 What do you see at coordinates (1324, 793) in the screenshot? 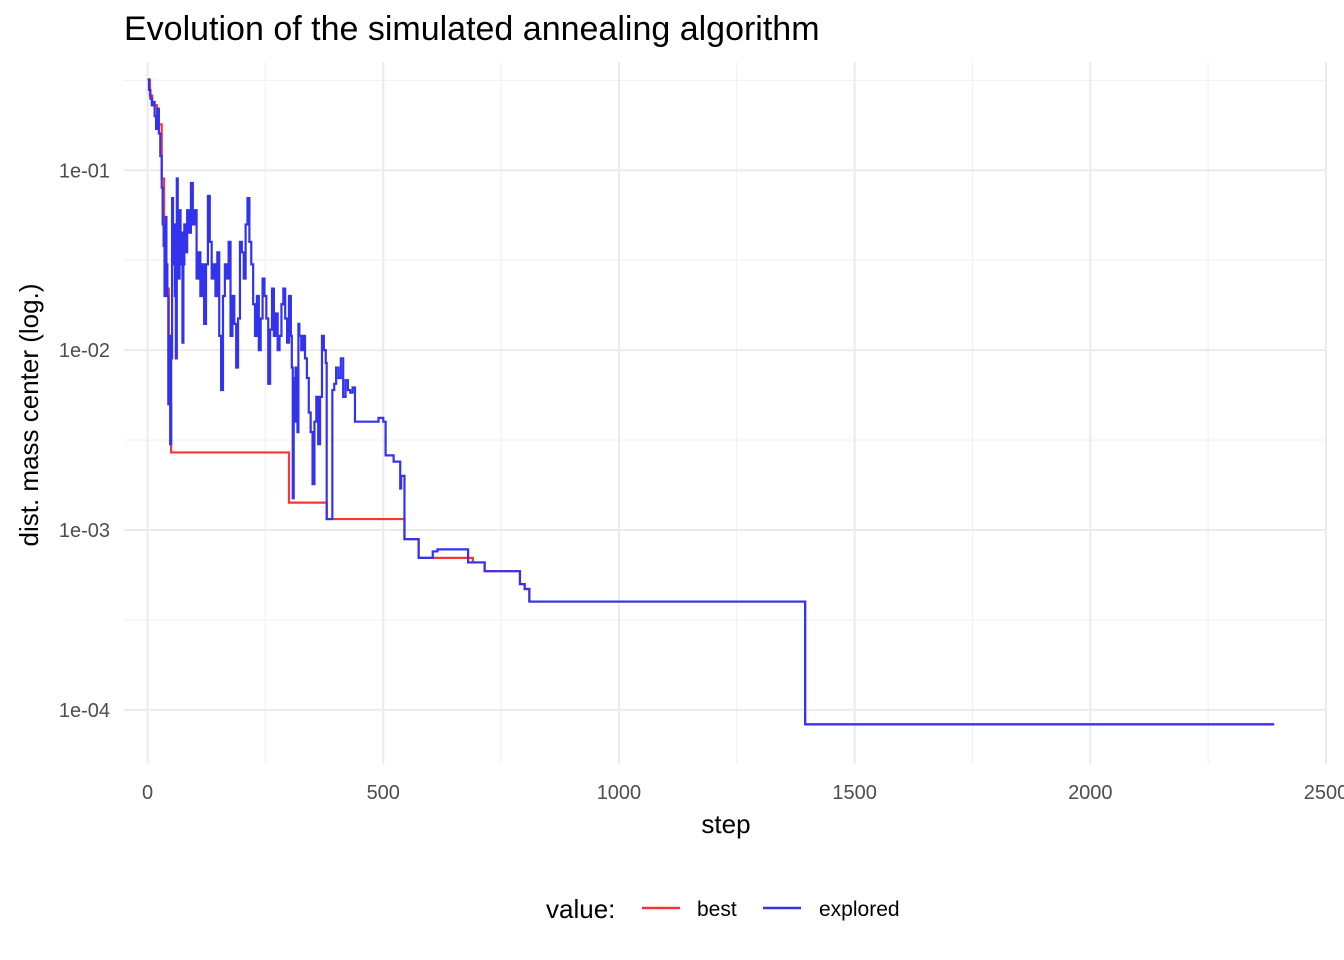
I see `x-tick-label-2500: 2500` at bounding box center [1324, 793].